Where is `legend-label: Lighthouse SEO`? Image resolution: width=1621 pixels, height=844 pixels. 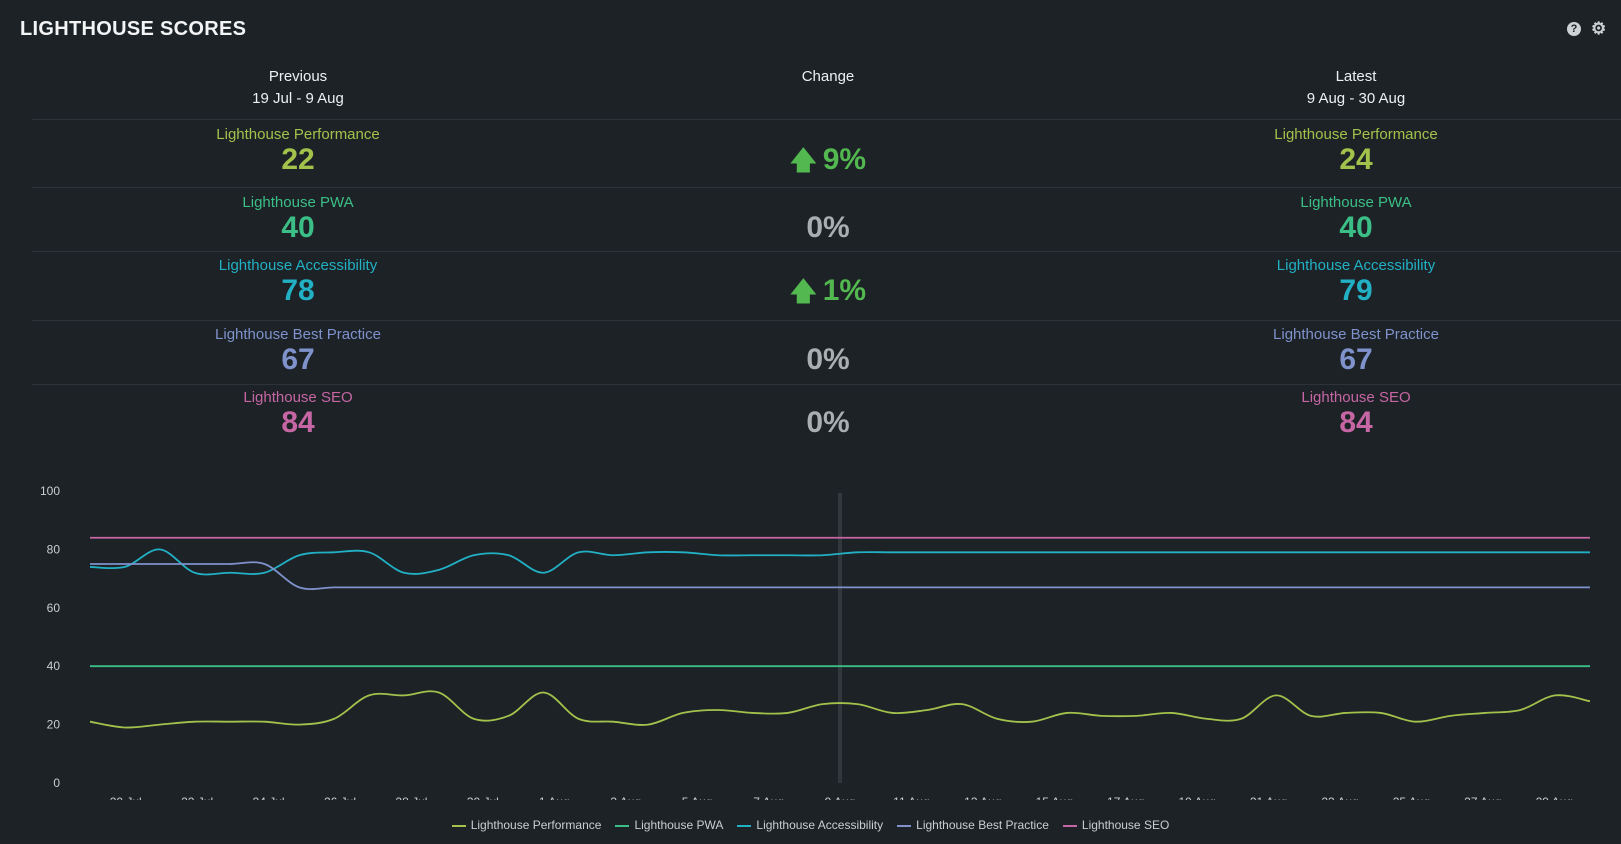 legend-label: Lighthouse SEO is located at coordinates (1125, 825).